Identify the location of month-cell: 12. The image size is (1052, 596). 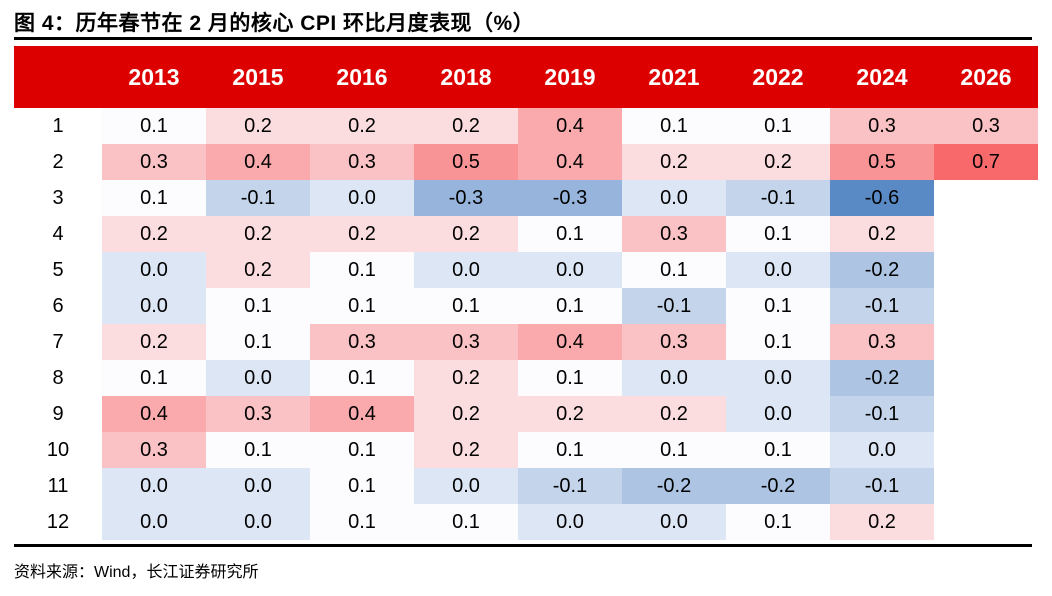
(58, 522).